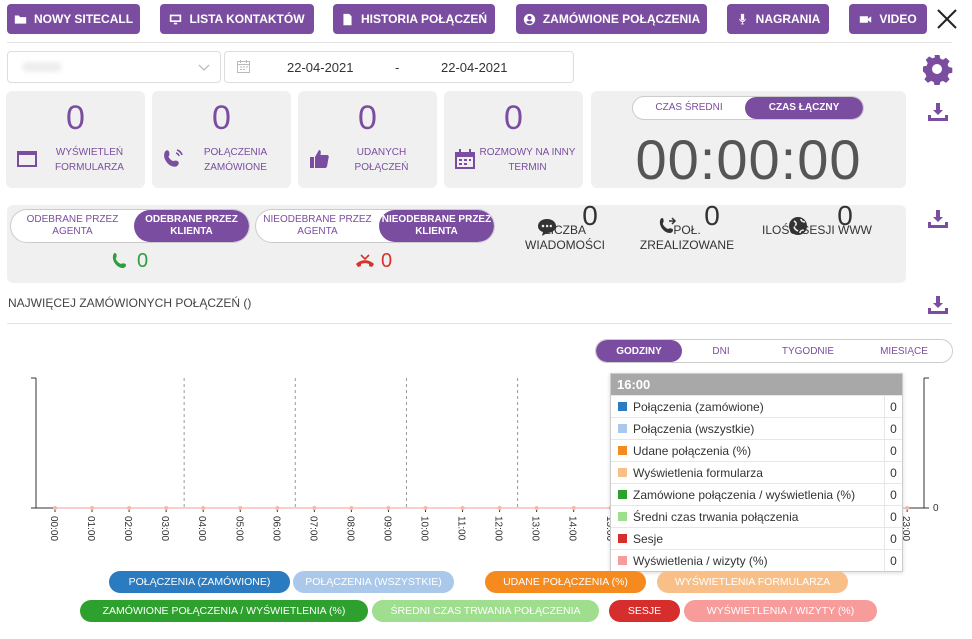 This screenshot has height=639, width=972. I want to click on stat-value: 0, so click(221, 118).